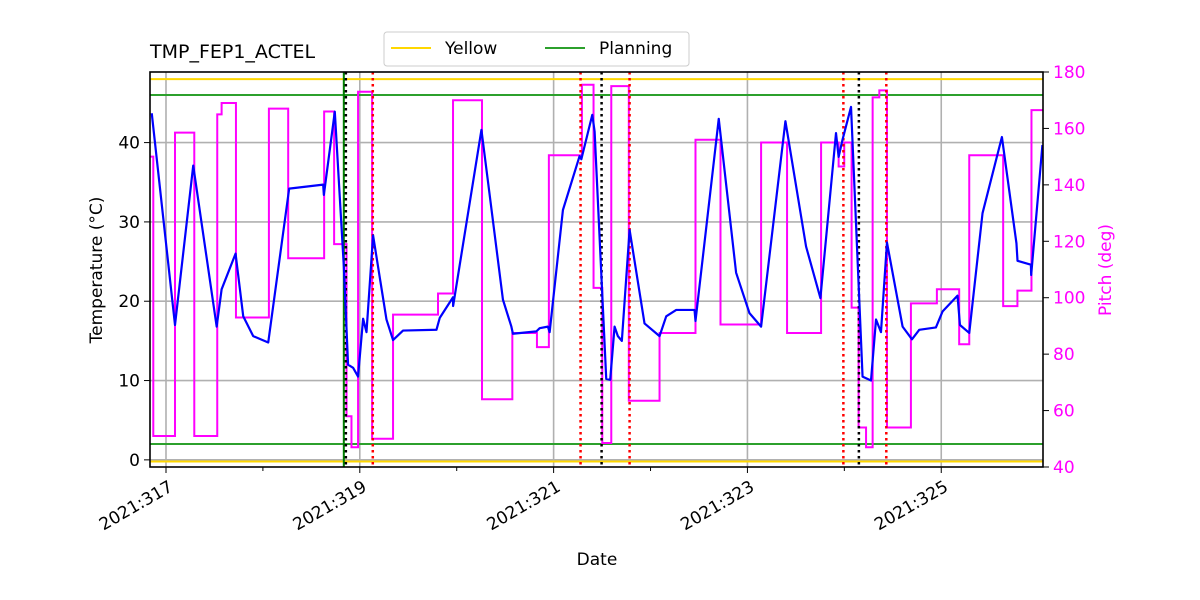 This screenshot has width=1200, height=600. I want to click on y-axis-label: Temperature (°C), so click(97, 271).